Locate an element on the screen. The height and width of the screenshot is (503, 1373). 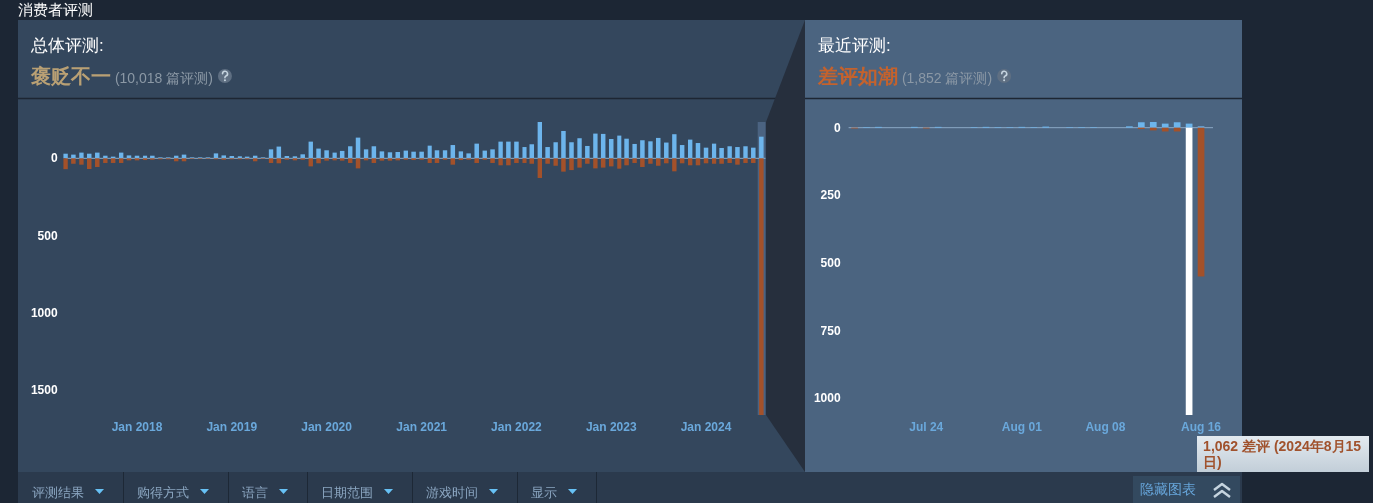
x-tick-label: Aug 16 is located at coordinates (1201, 427).